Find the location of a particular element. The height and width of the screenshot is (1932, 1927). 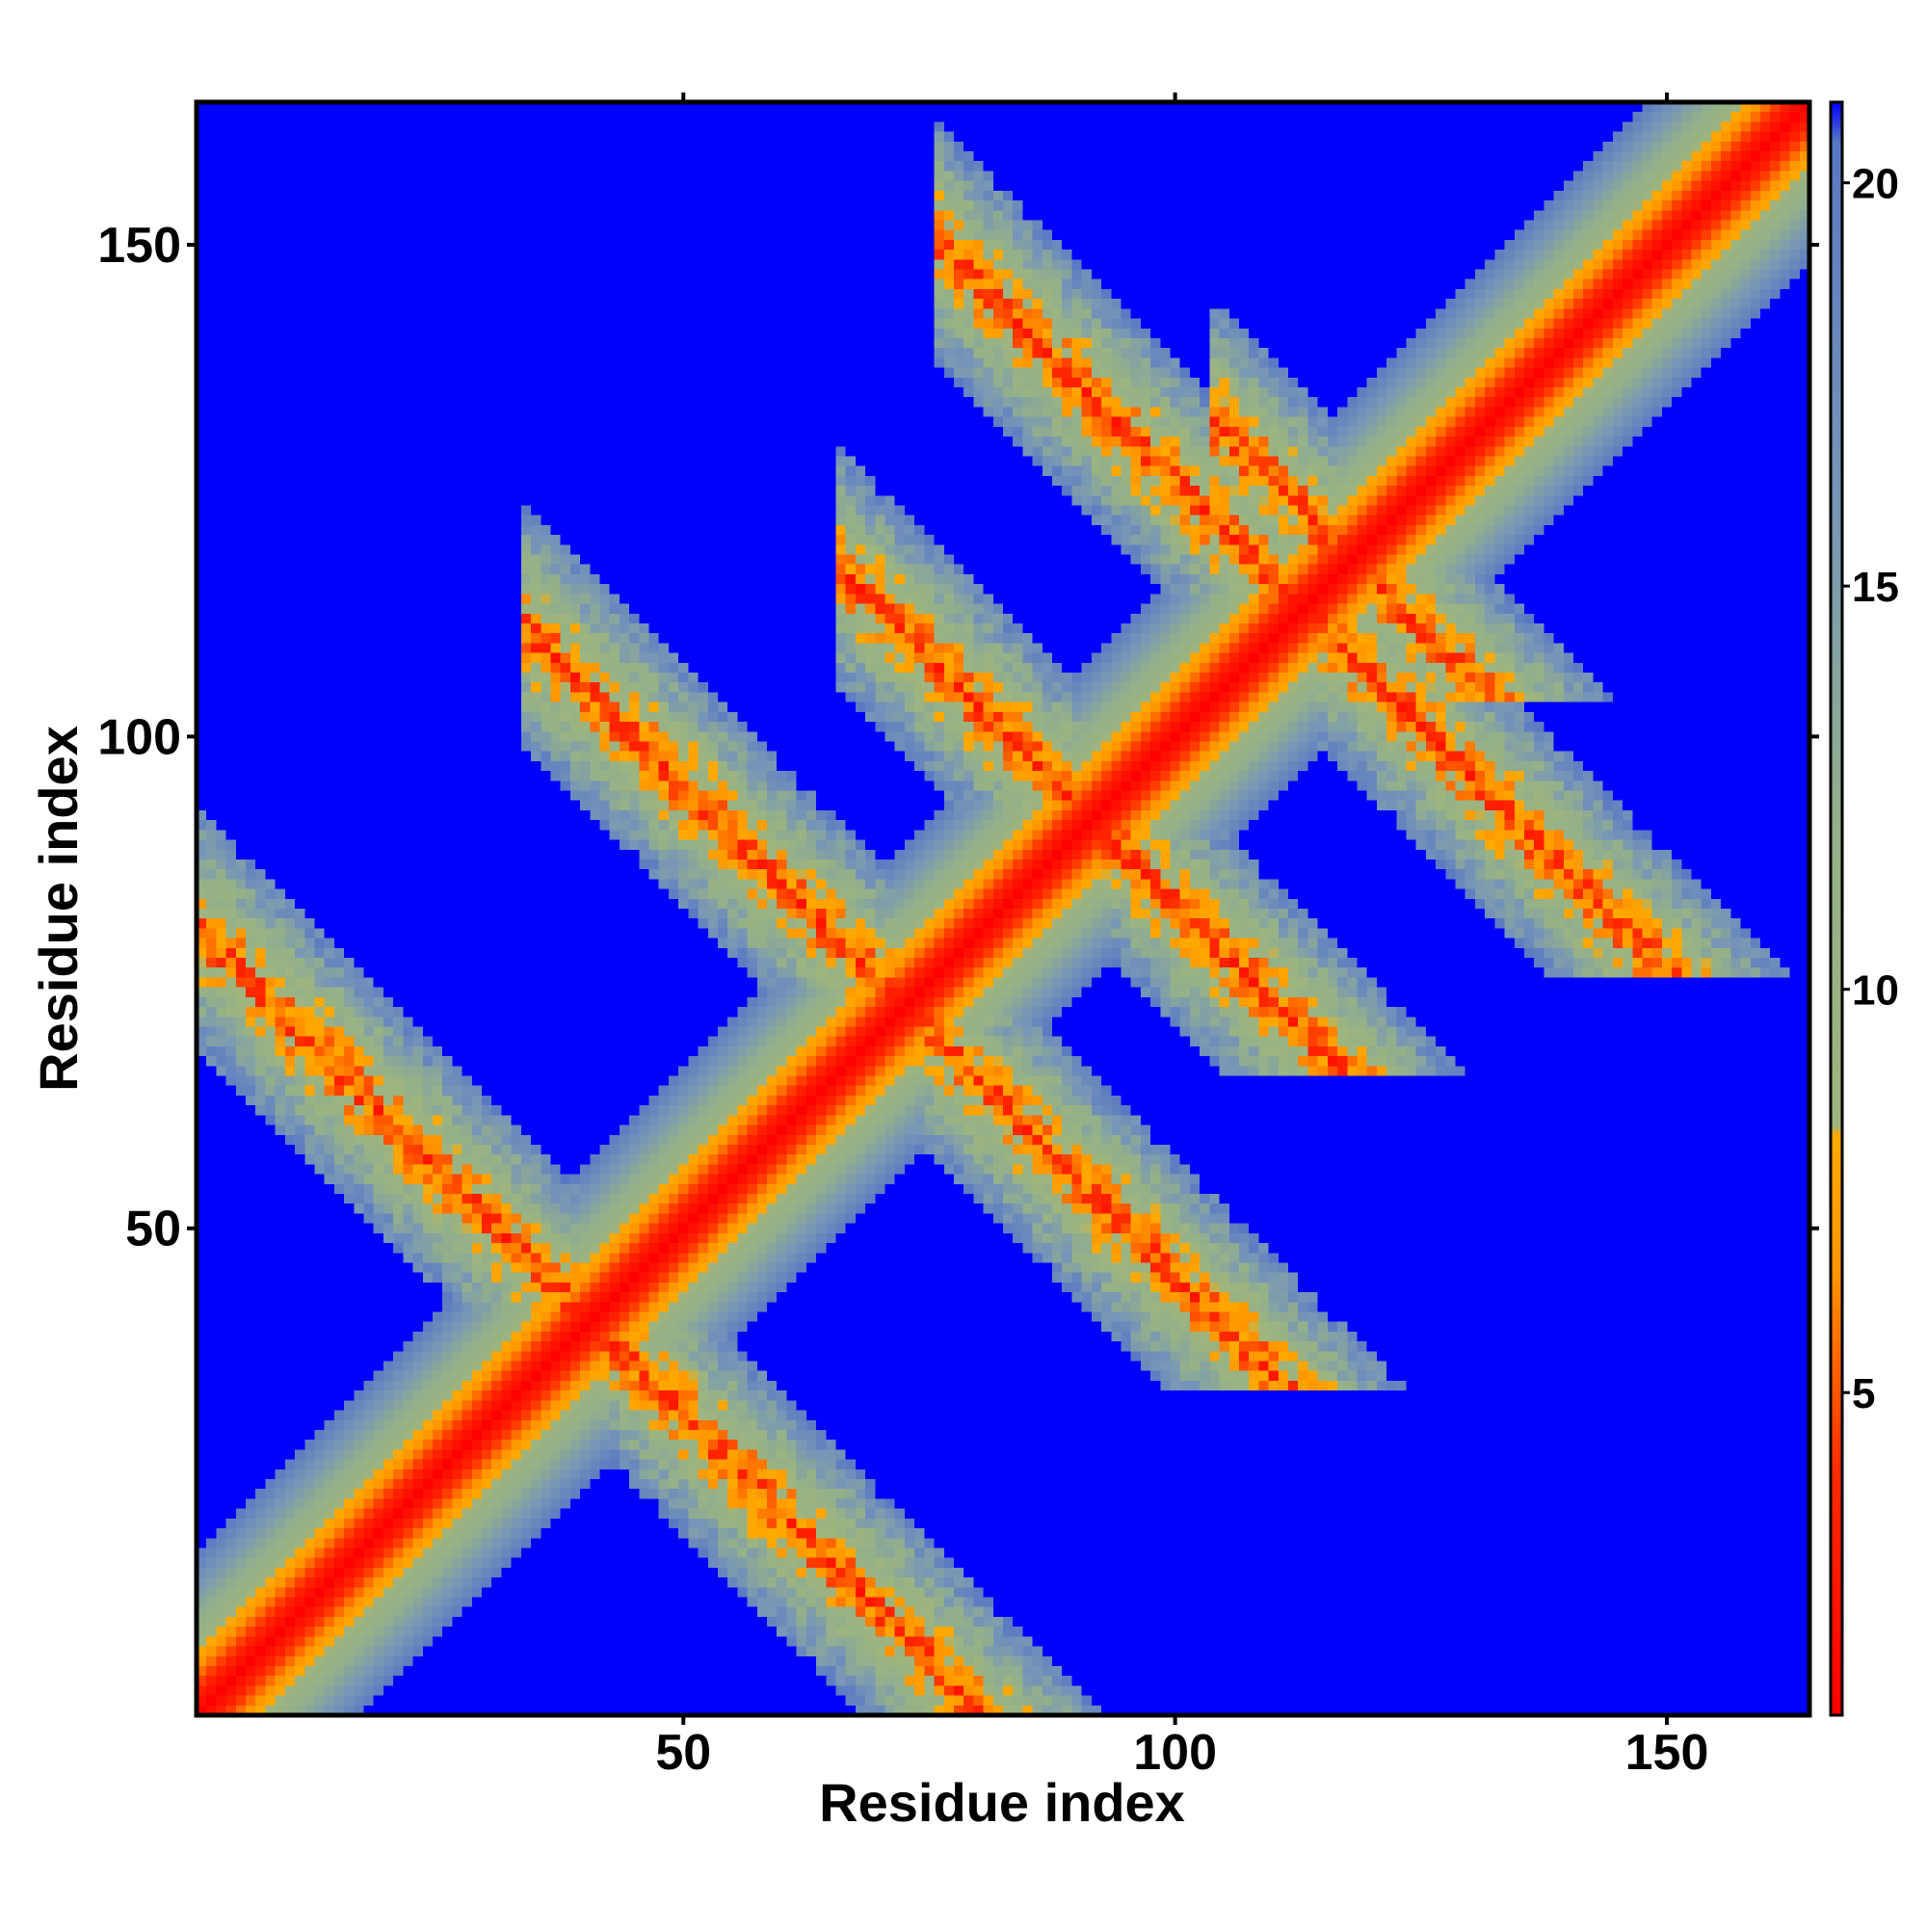

y-tick-label: 150 is located at coordinates (139, 246).